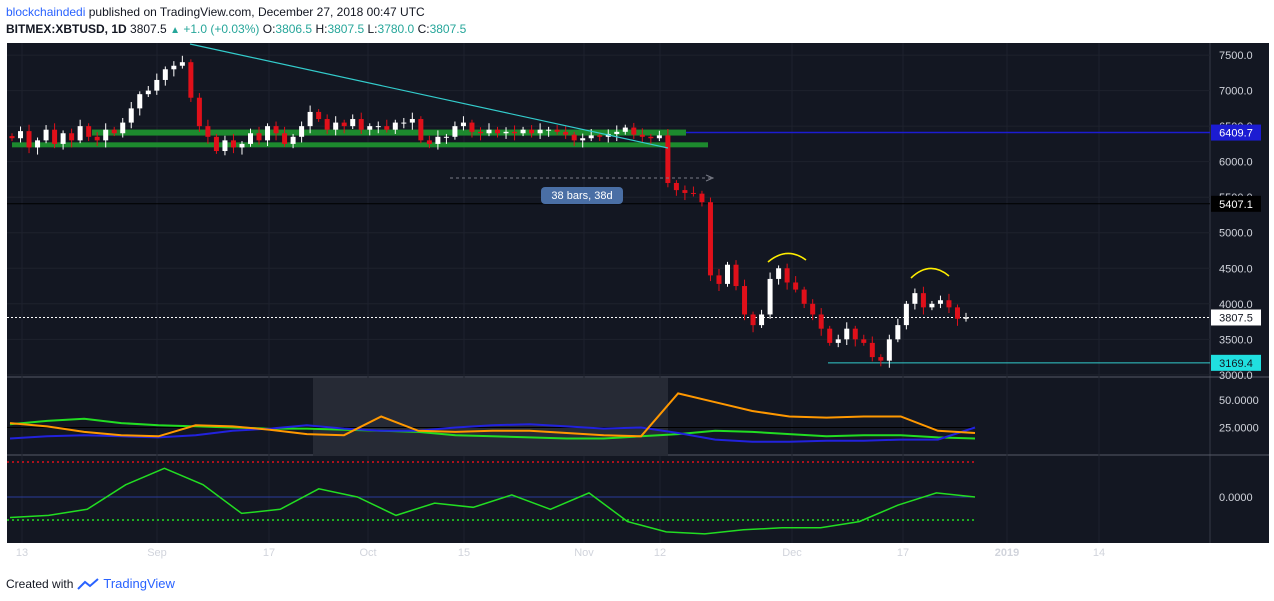  I want to click on close-label: C:, so click(423, 29).